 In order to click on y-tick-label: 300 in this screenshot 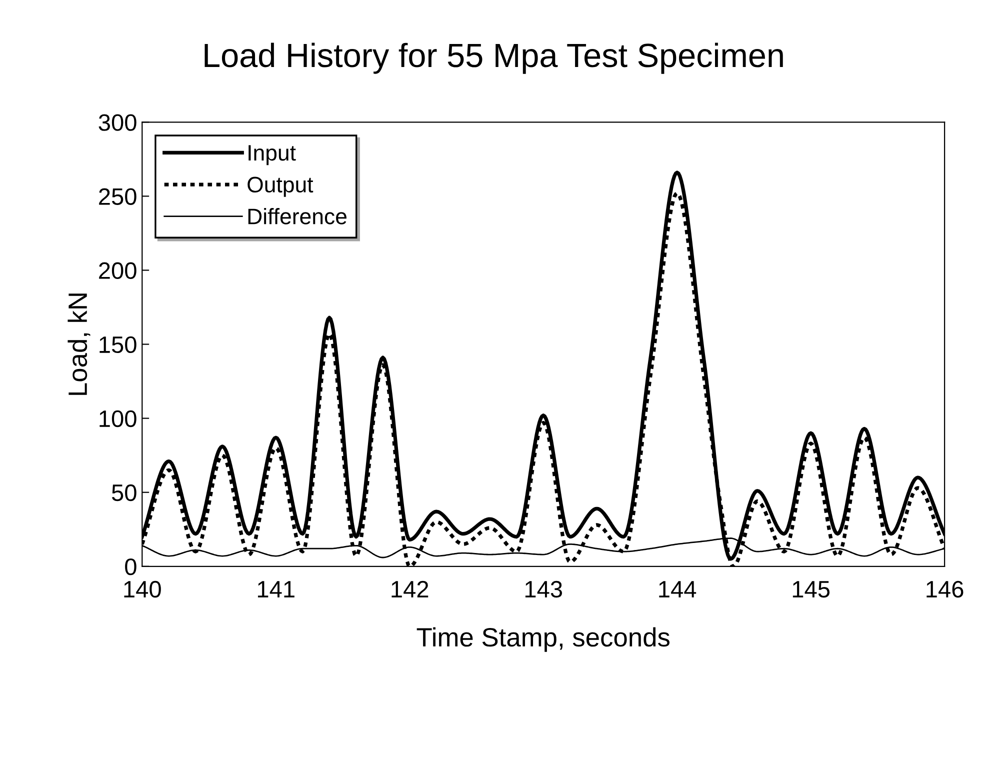, I will do `click(117, 122)`.